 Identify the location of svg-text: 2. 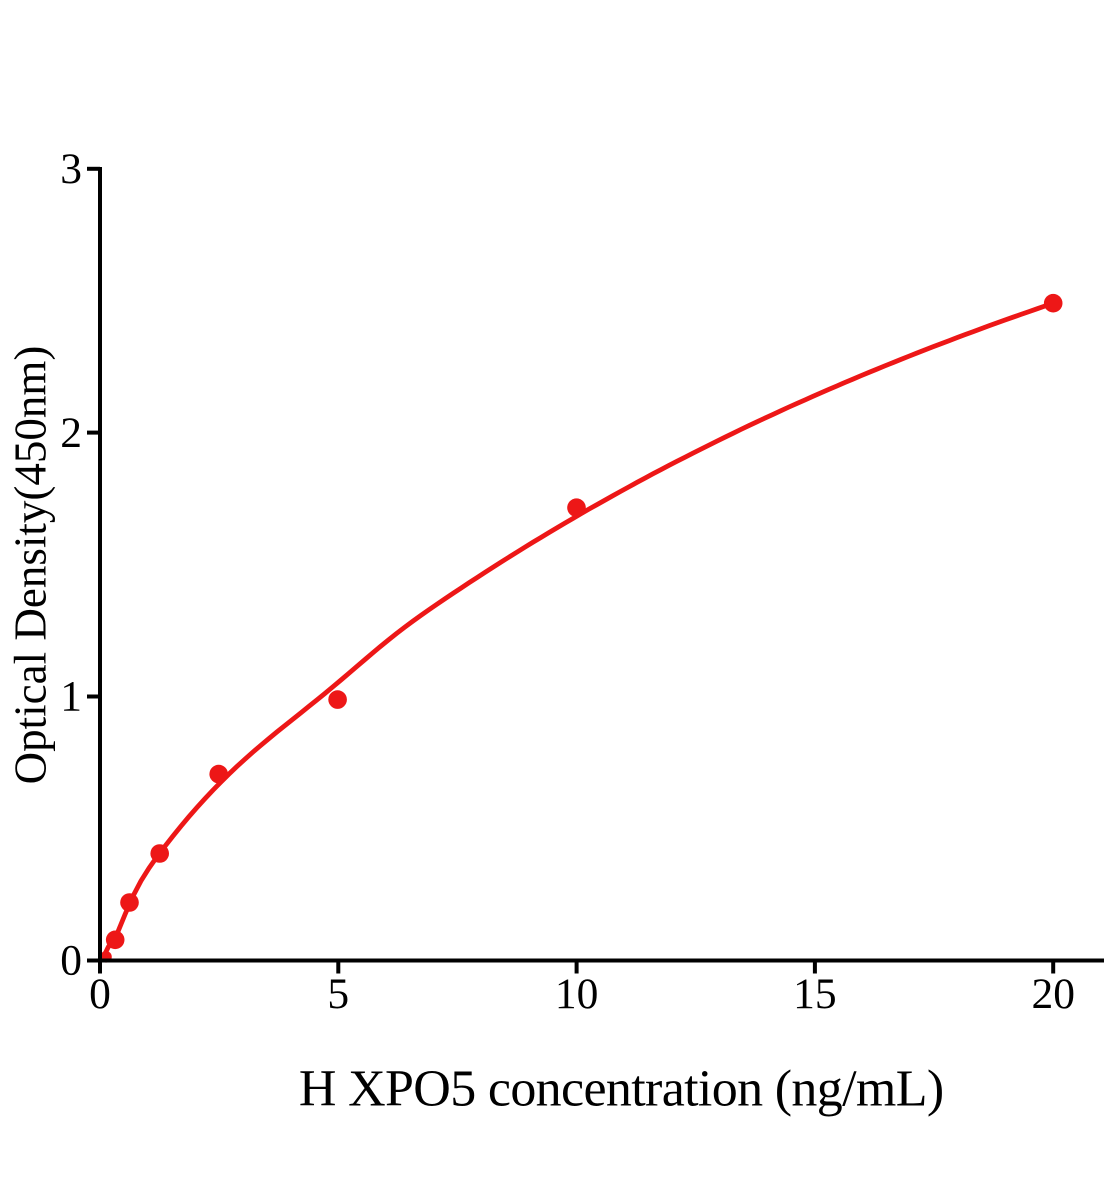
(71, 433).